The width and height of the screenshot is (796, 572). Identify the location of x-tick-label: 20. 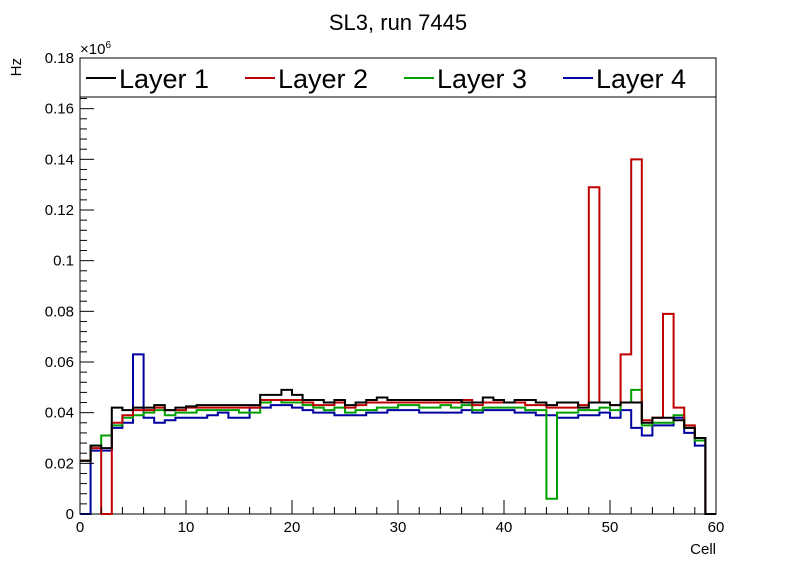
(292, 527).